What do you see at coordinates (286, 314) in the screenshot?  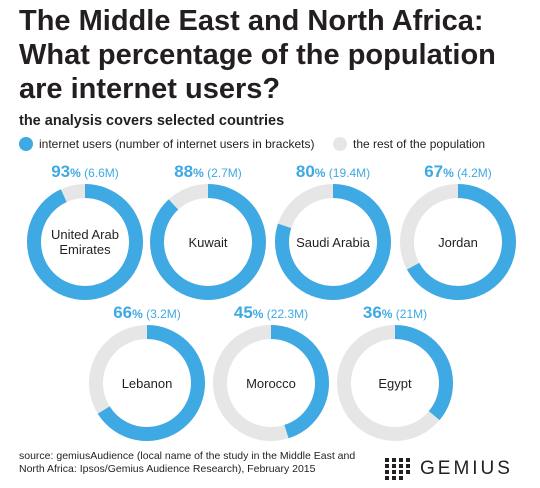 I see `users-count: (22.3M)` at bounding box center [286, 314].